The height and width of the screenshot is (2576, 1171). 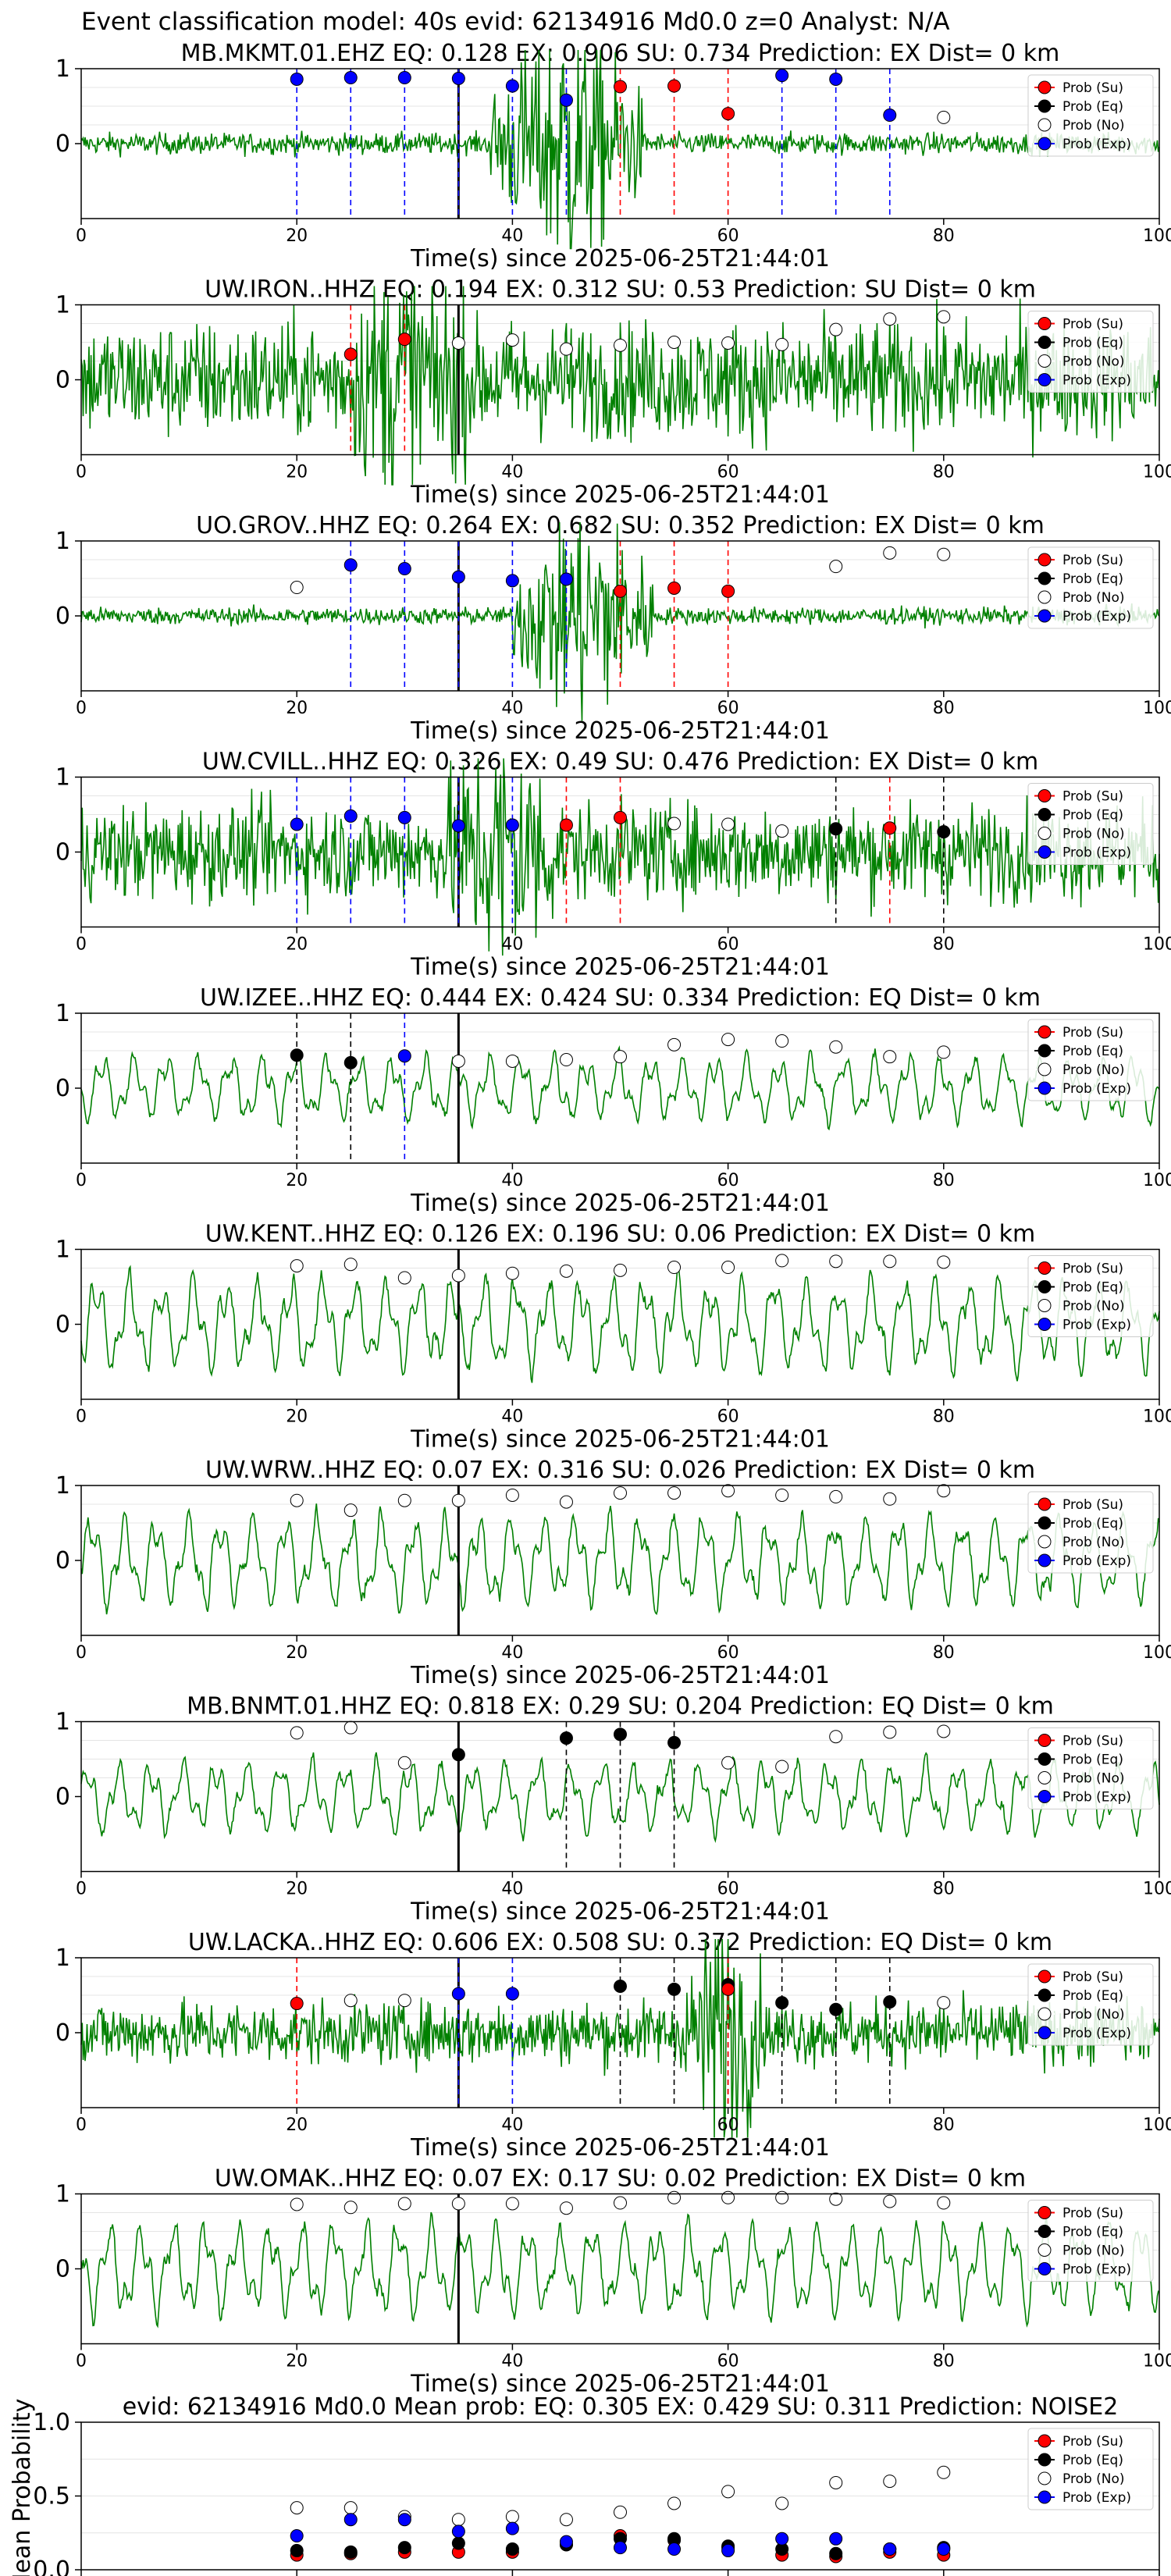 I want to click on y-tick-label: 0.5, so click(x=51, y=2496).